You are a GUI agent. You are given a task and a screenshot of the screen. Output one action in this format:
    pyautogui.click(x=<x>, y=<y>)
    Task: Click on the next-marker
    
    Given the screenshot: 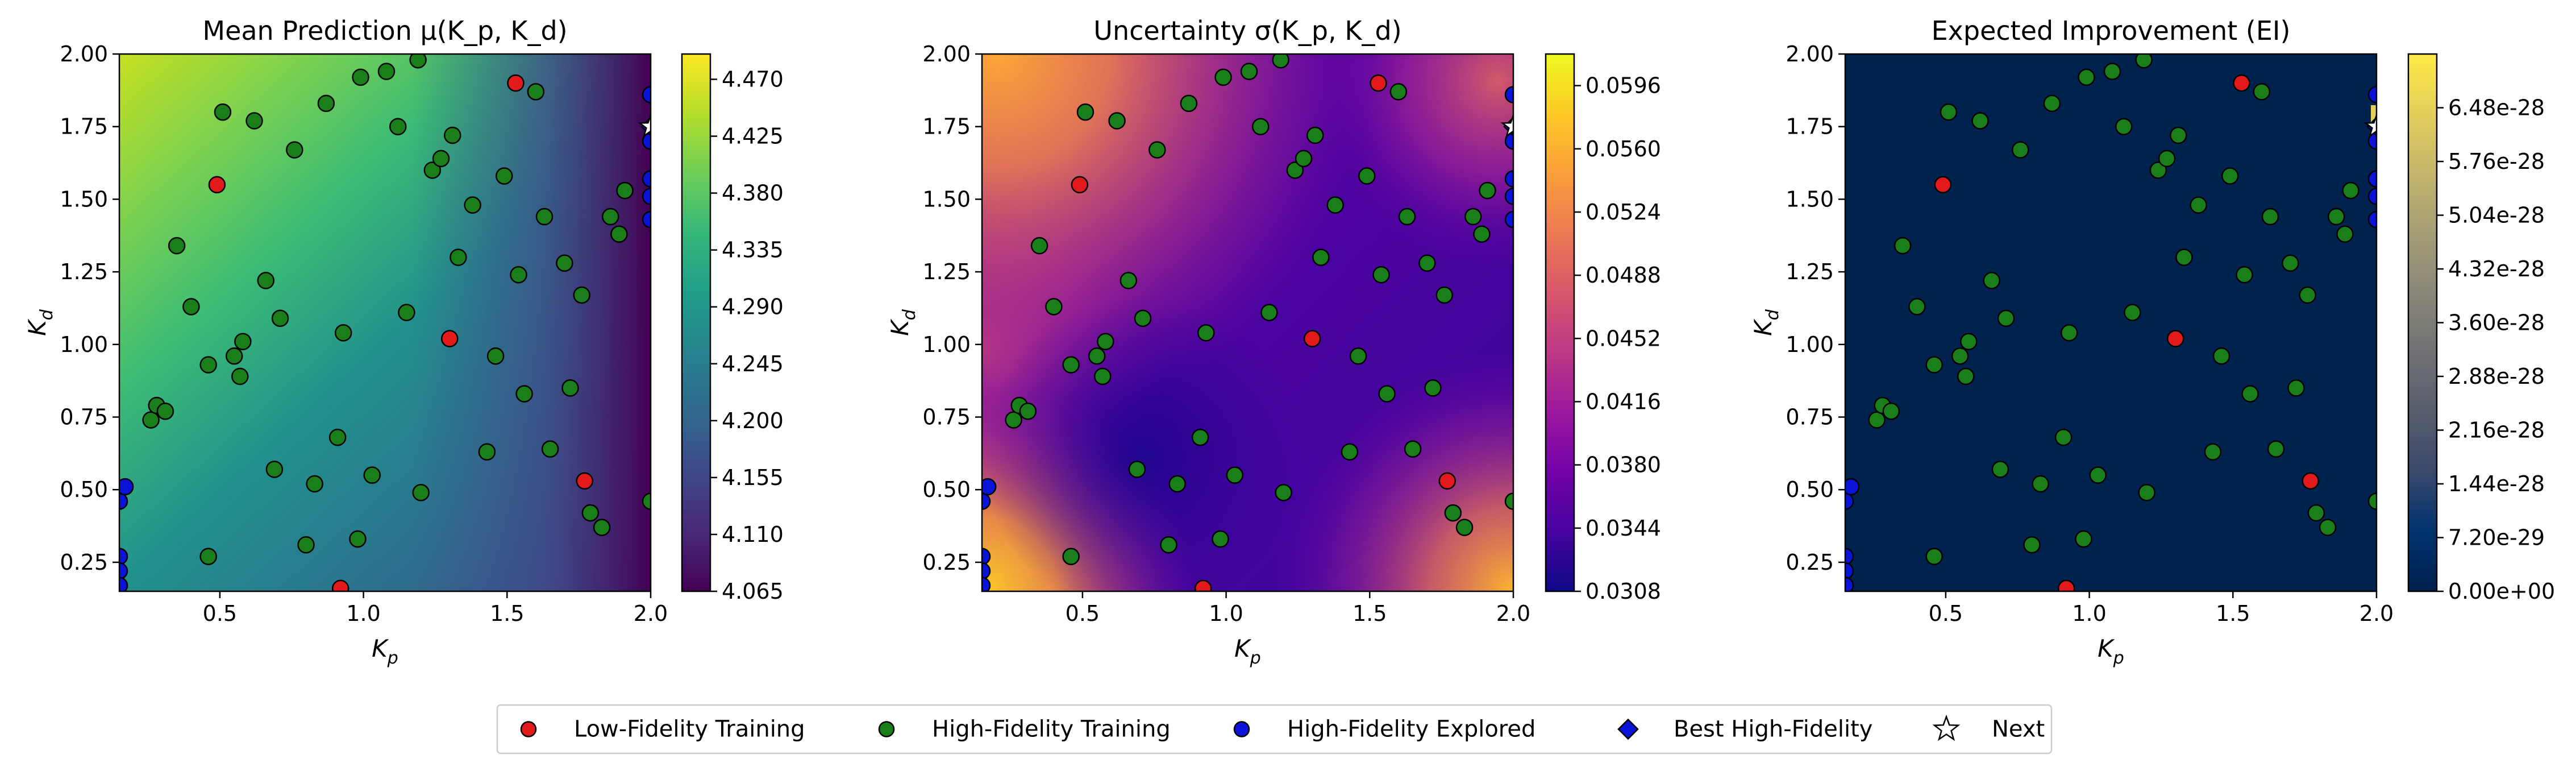 What is the action you would take?
    pyautogui.click(x=644, y=125)
    